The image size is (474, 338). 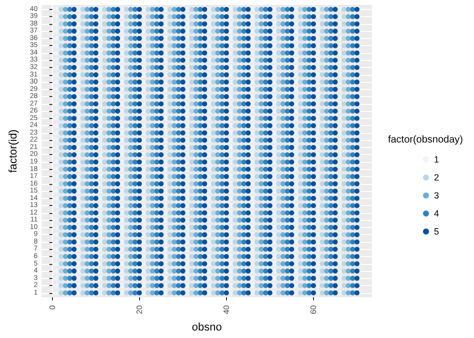 What do you see at coordinates (437, 159) in the screenshot?
I see `legend-label: 1` at bounding box center [437, 159].